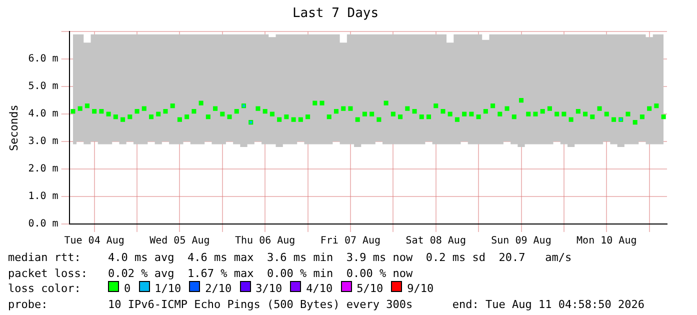  What do you see at coordinates (548, 304) in the screenshot?
I see `text: end: Tue Aug 11 04:58:50 2026` at bounding box center [548, 304].